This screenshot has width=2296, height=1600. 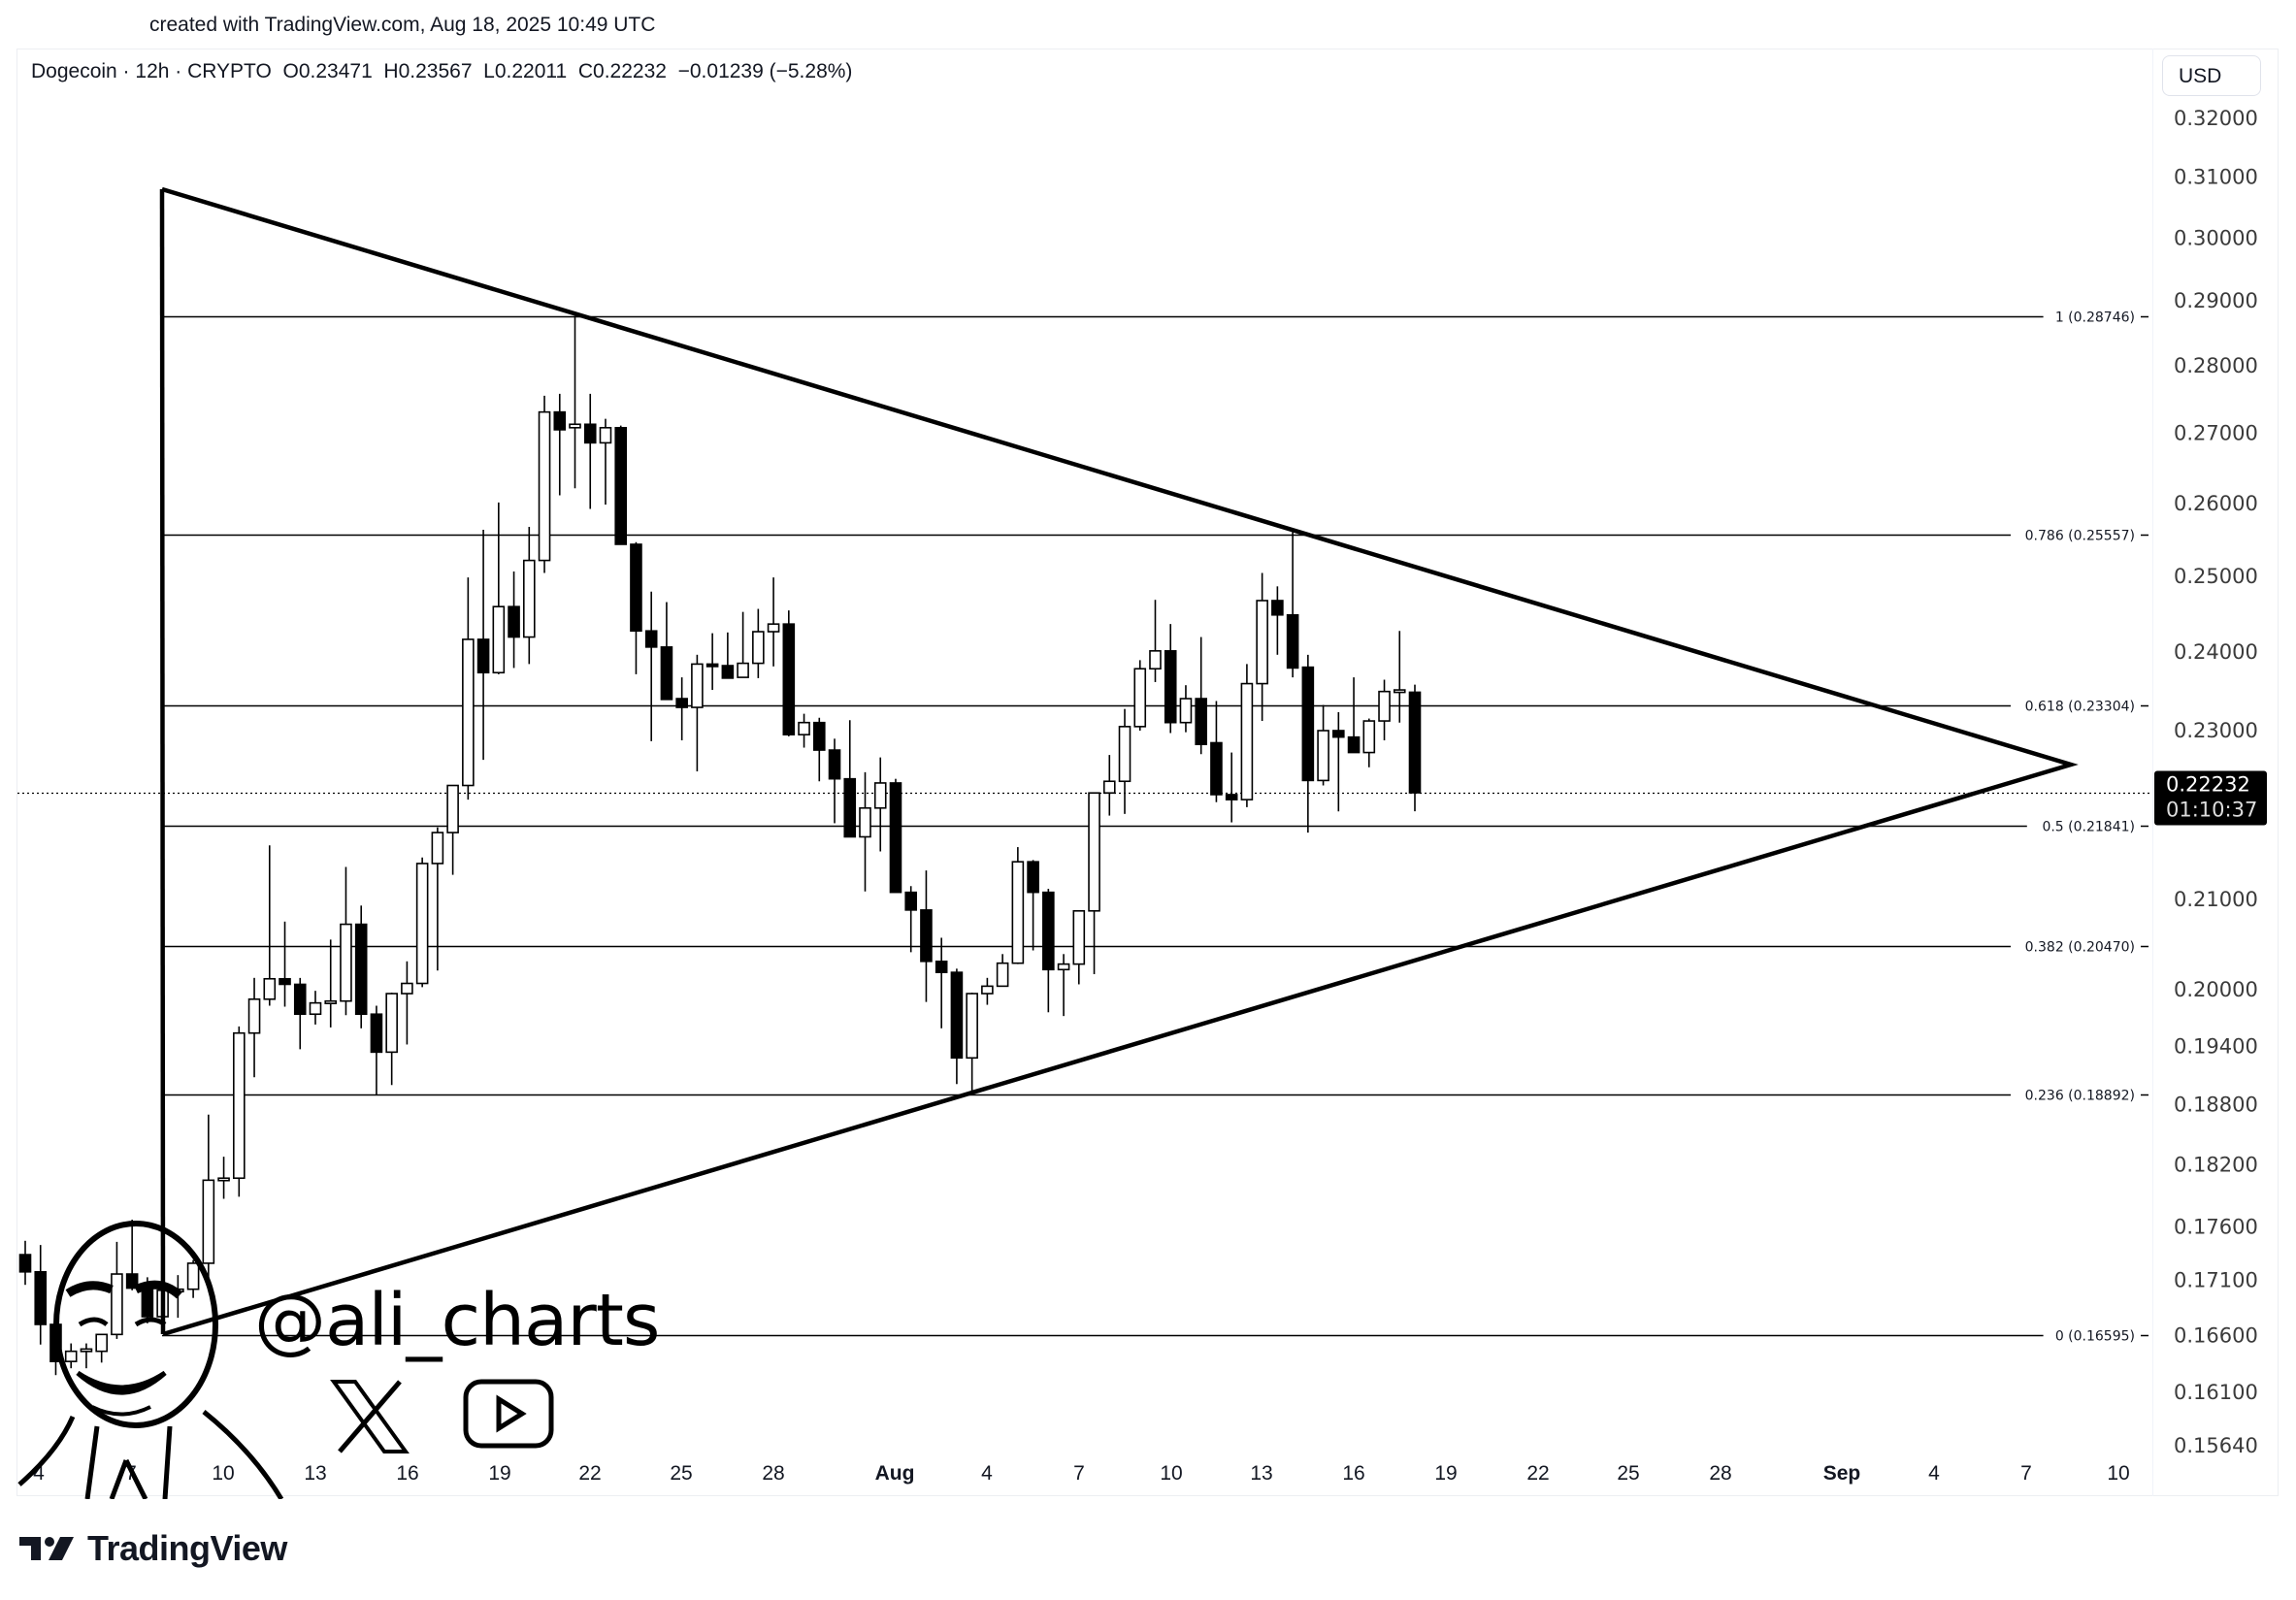 What do you see at coordinates (2216, 1335) in the screenshot?
I see `price-axis-tick: 0.16600` at bounding box center [2216, 1335].